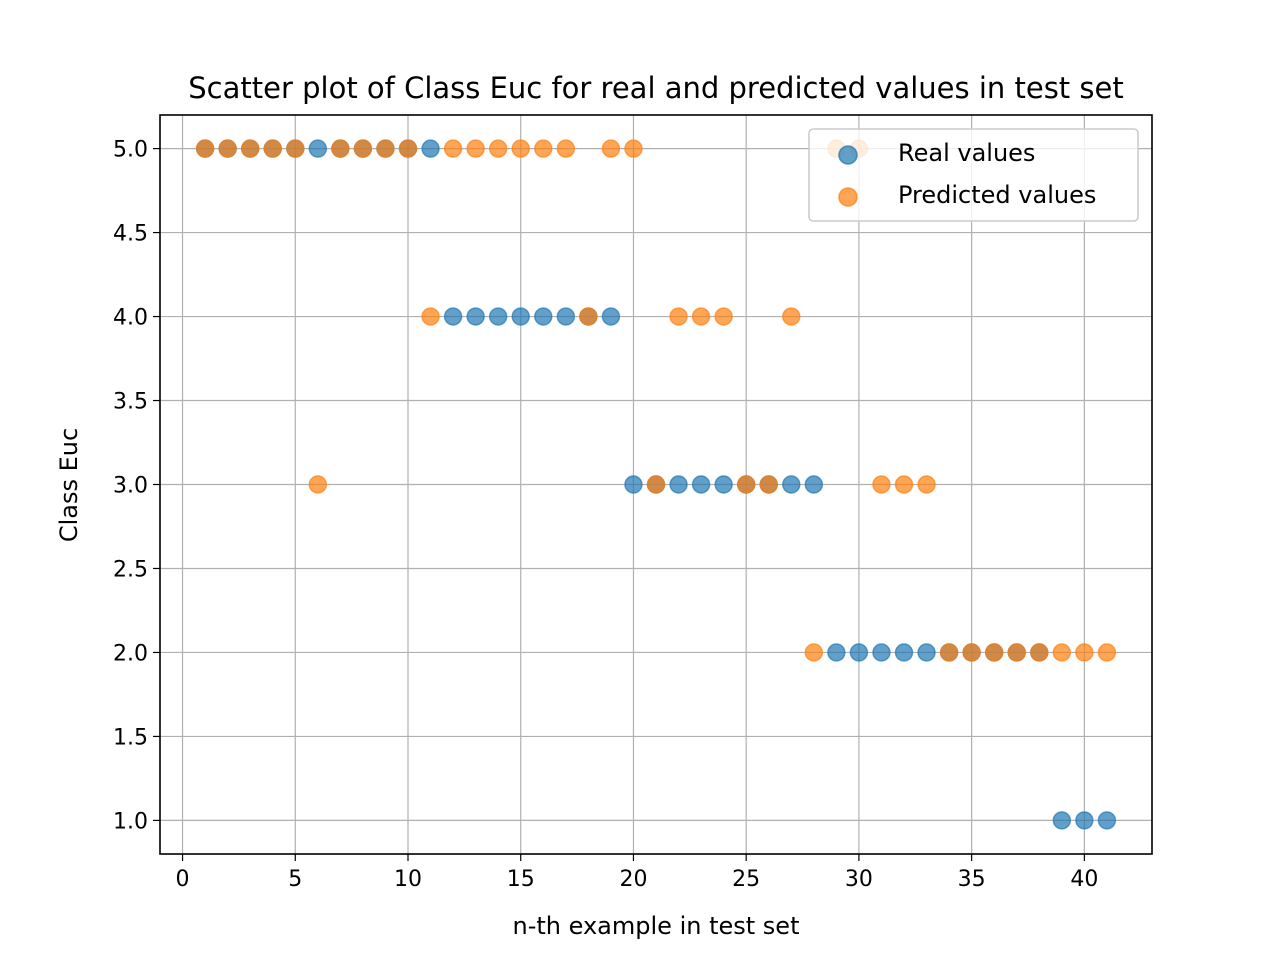 The width and height of the screenshot is (1280, 964). Describe the element at coordinates (69, 485) in the screenshot. I see `y-axis-label: Class Euc` at that location.